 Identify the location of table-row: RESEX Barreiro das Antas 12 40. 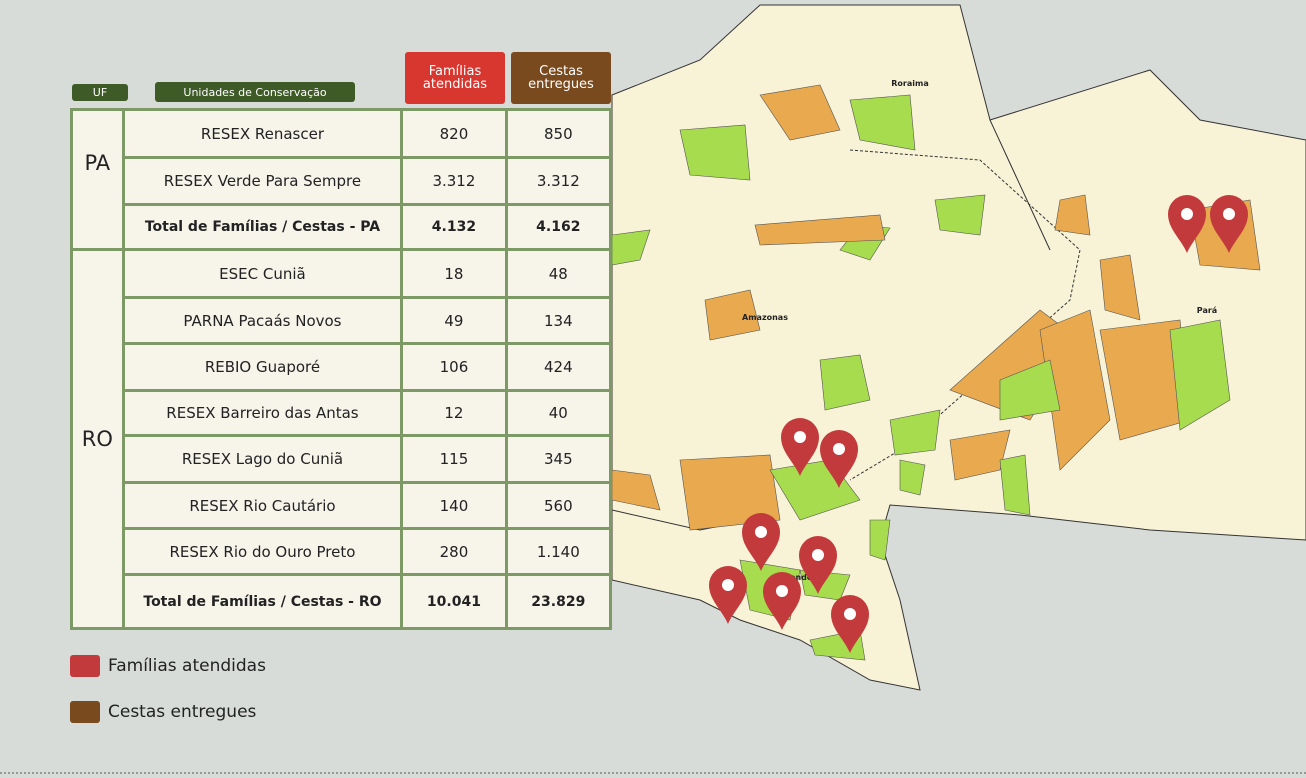
(342, 413).